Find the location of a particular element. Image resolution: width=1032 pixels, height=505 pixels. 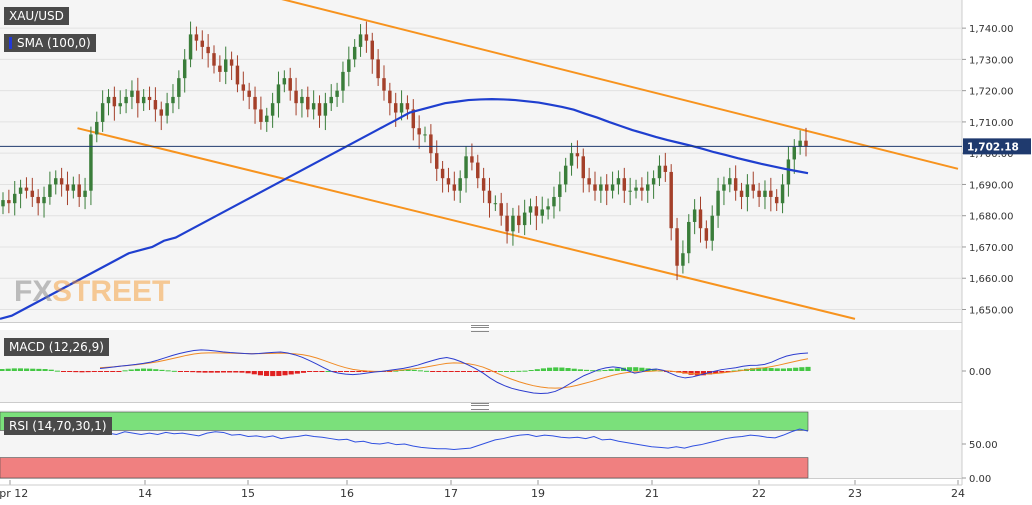

panel-resize-handle-macd is located at coordinates (480, 328).